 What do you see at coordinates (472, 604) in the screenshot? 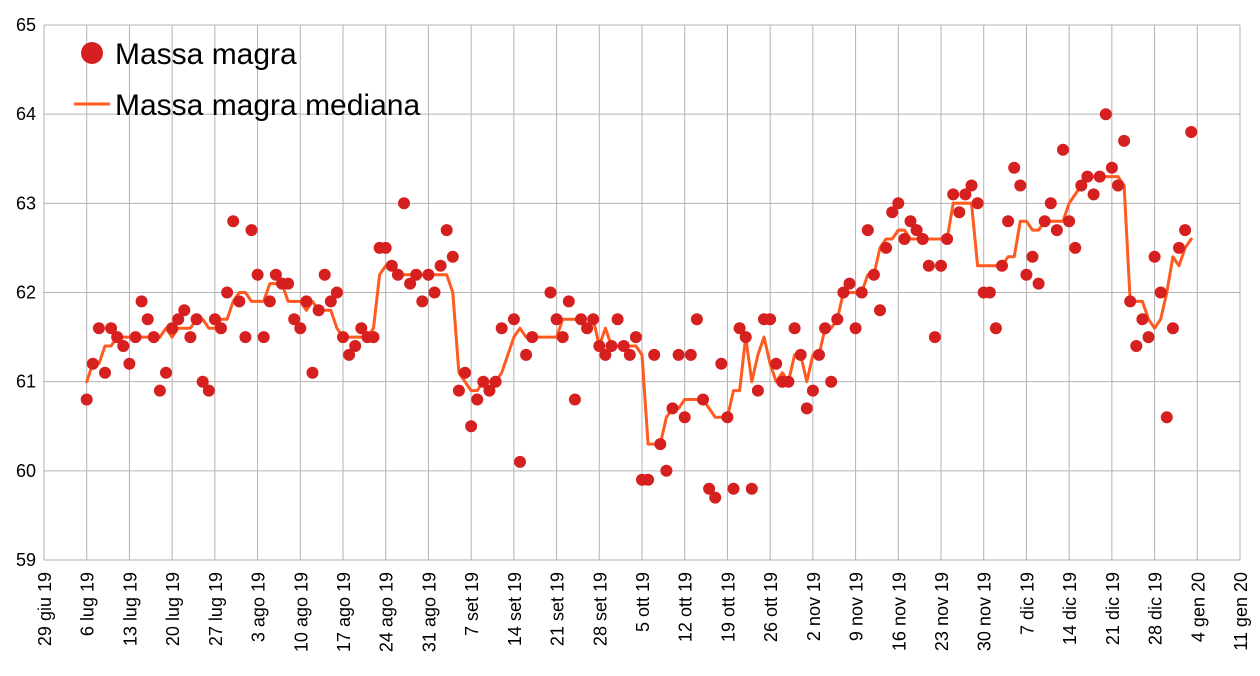
I see `x-tick-label: 7 set 19` at bounding box center [472, 604].